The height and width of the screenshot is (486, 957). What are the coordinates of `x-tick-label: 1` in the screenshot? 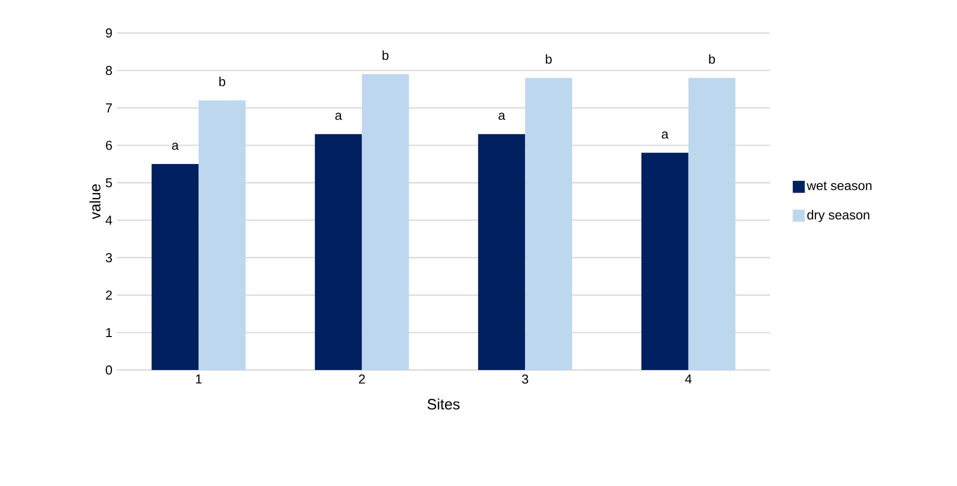 It's located at (199, 379).